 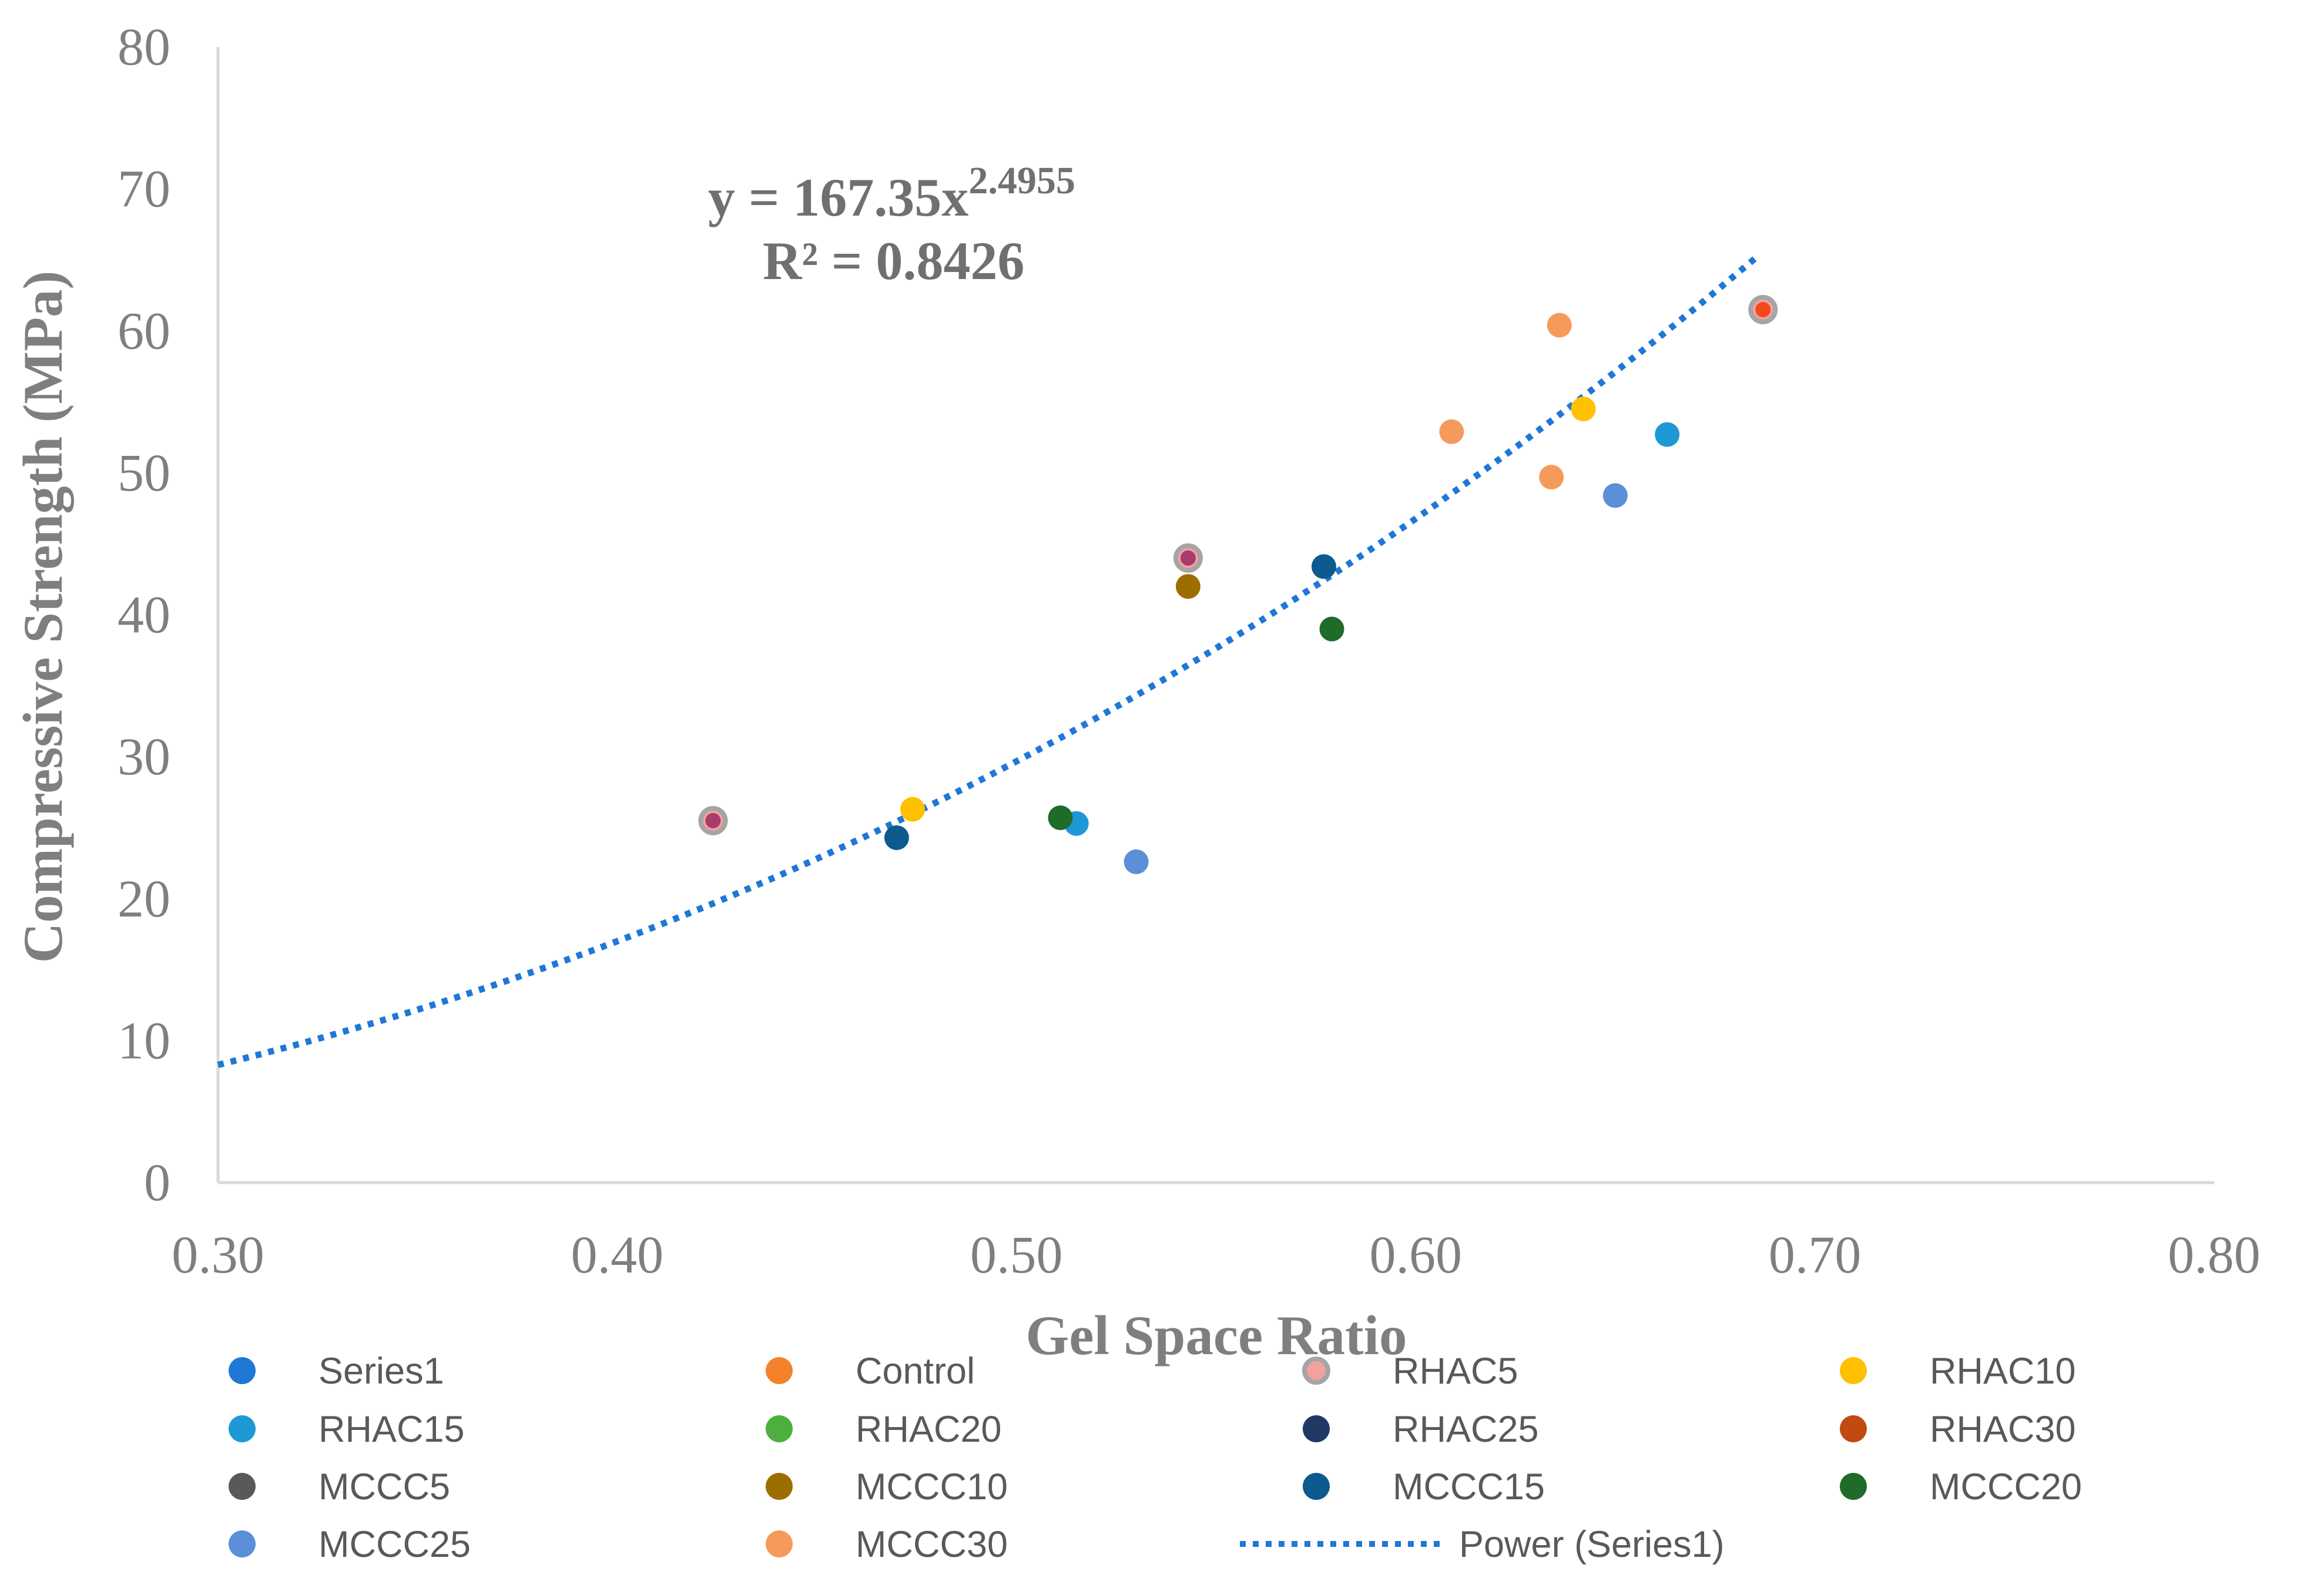 I want to click on legend-label-power-series1: Power (Series1), so click(x=1592, y=1544).